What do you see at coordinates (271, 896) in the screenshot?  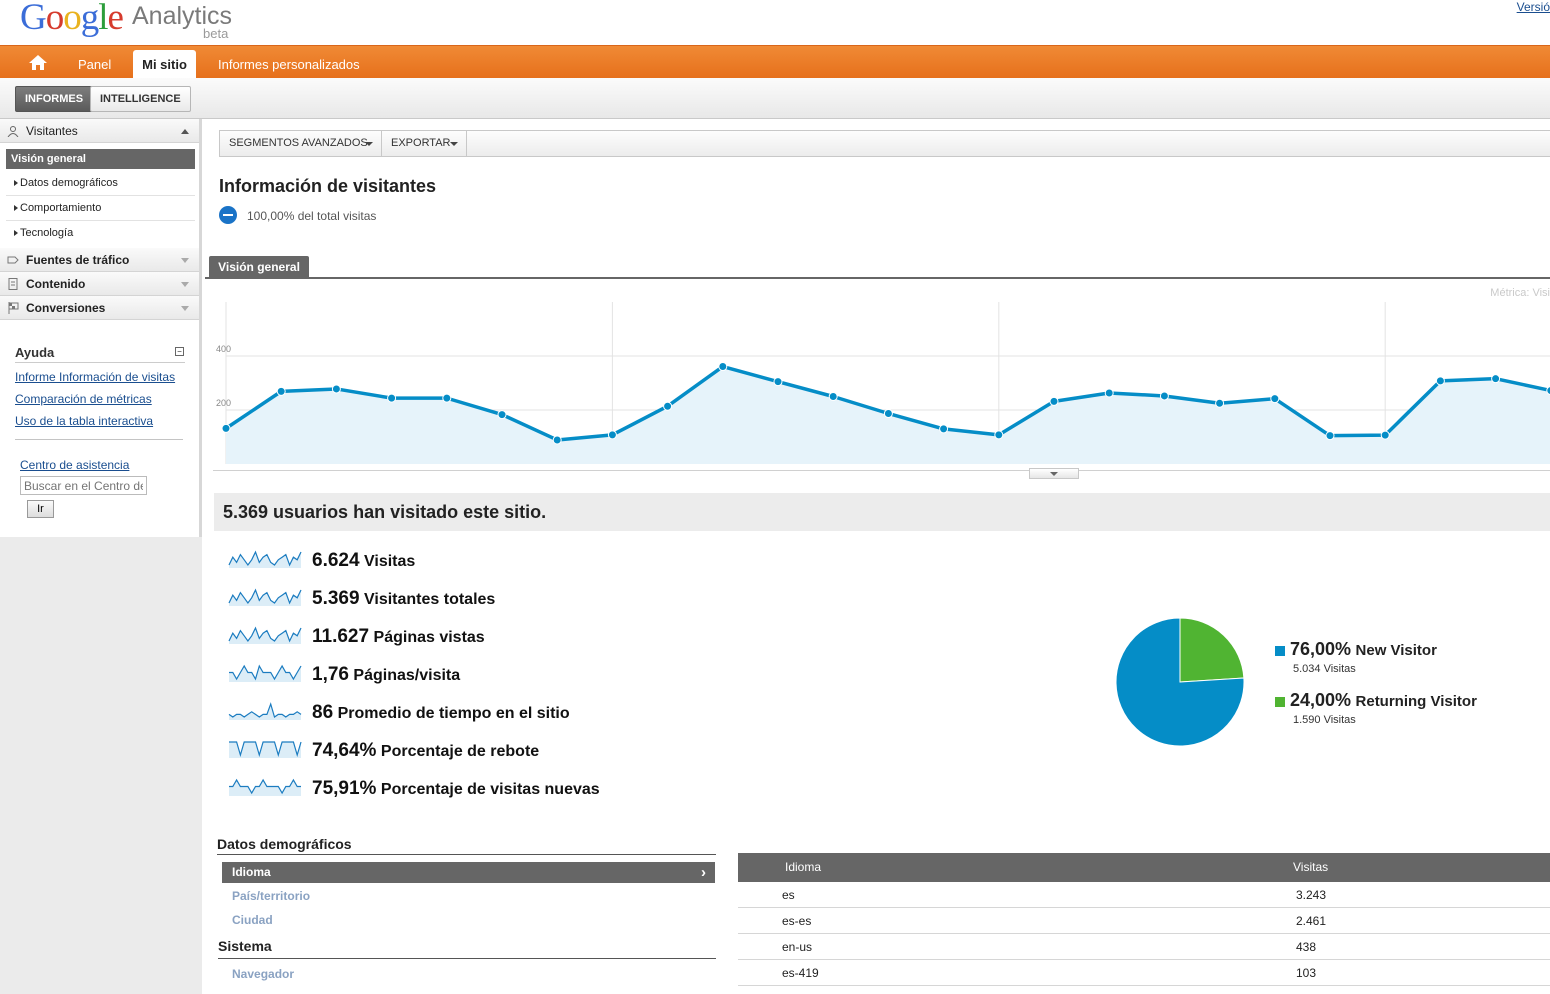 I see `demographics-pais: País/territorio` at bounding box center [271, 896].